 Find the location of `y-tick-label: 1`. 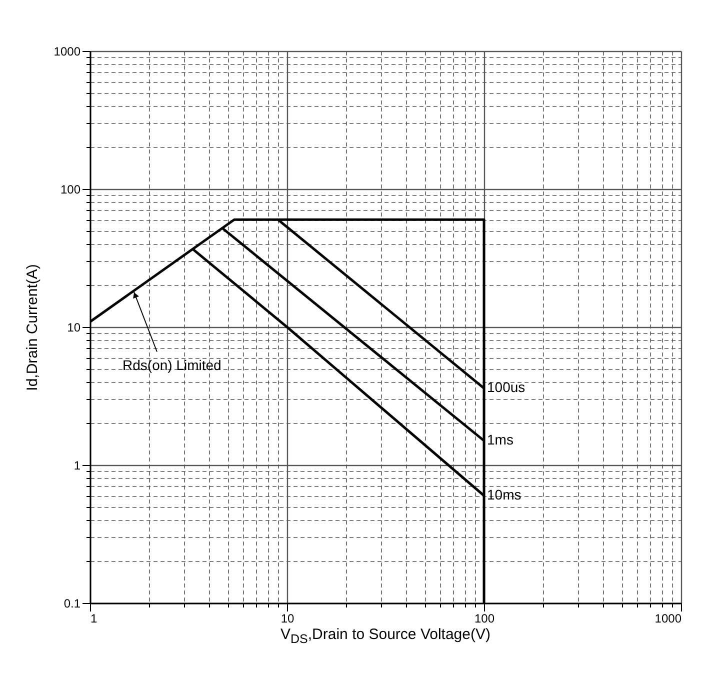

y-tick-label: 1 is located at coordinates (77, 465).